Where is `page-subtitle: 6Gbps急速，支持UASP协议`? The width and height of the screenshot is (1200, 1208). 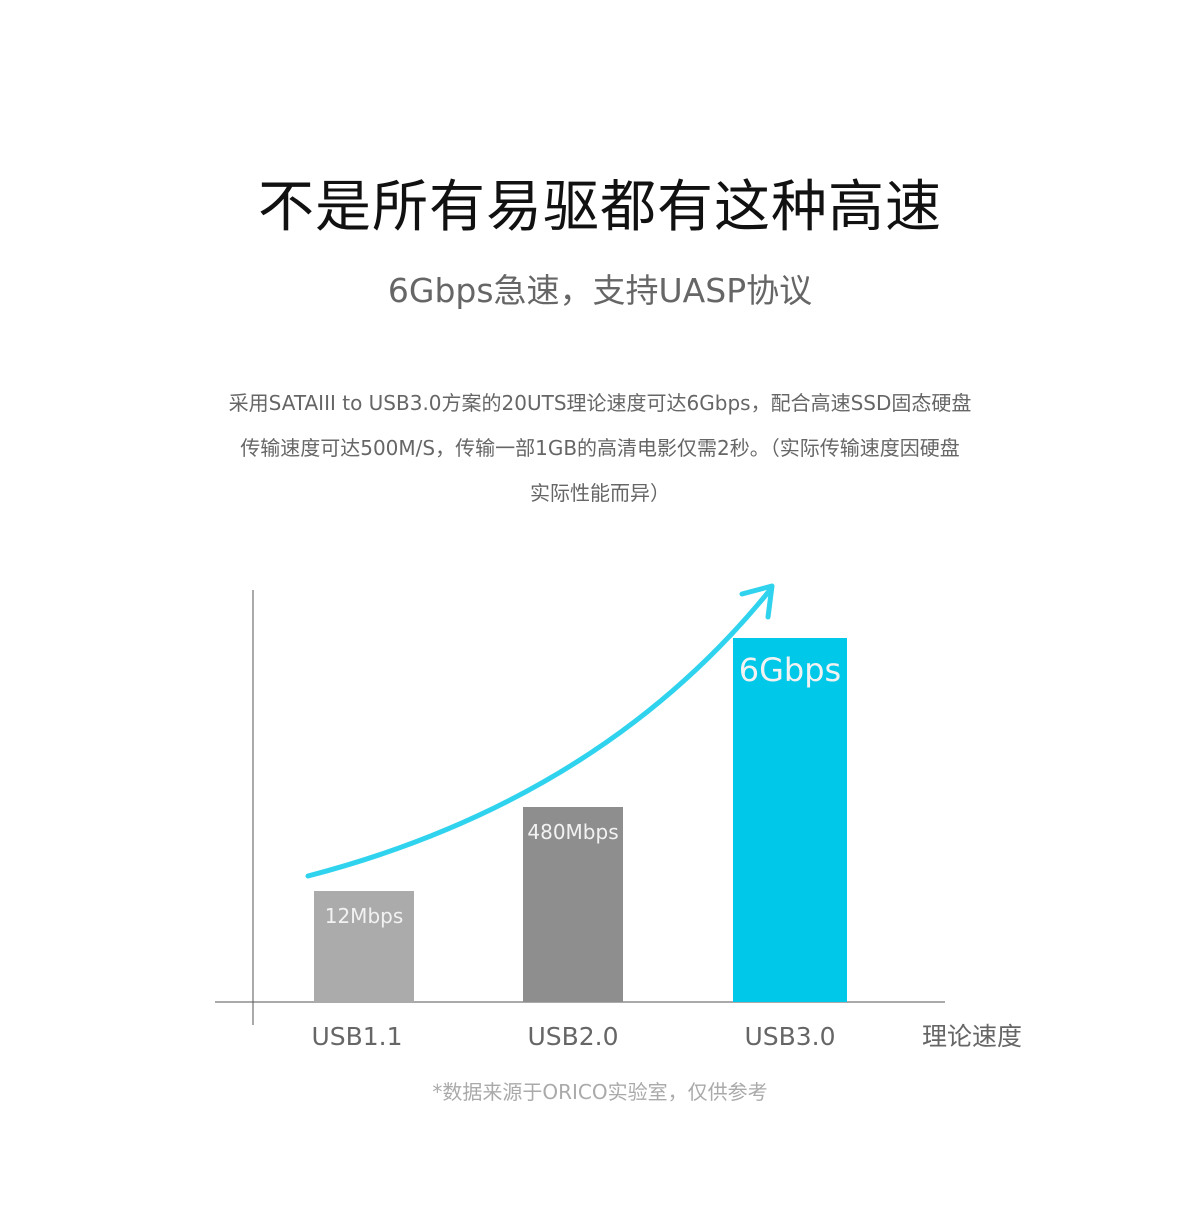
page-subtitle: 6Gbps急速，支持UASP协议 is located at coordinates (600, 290).